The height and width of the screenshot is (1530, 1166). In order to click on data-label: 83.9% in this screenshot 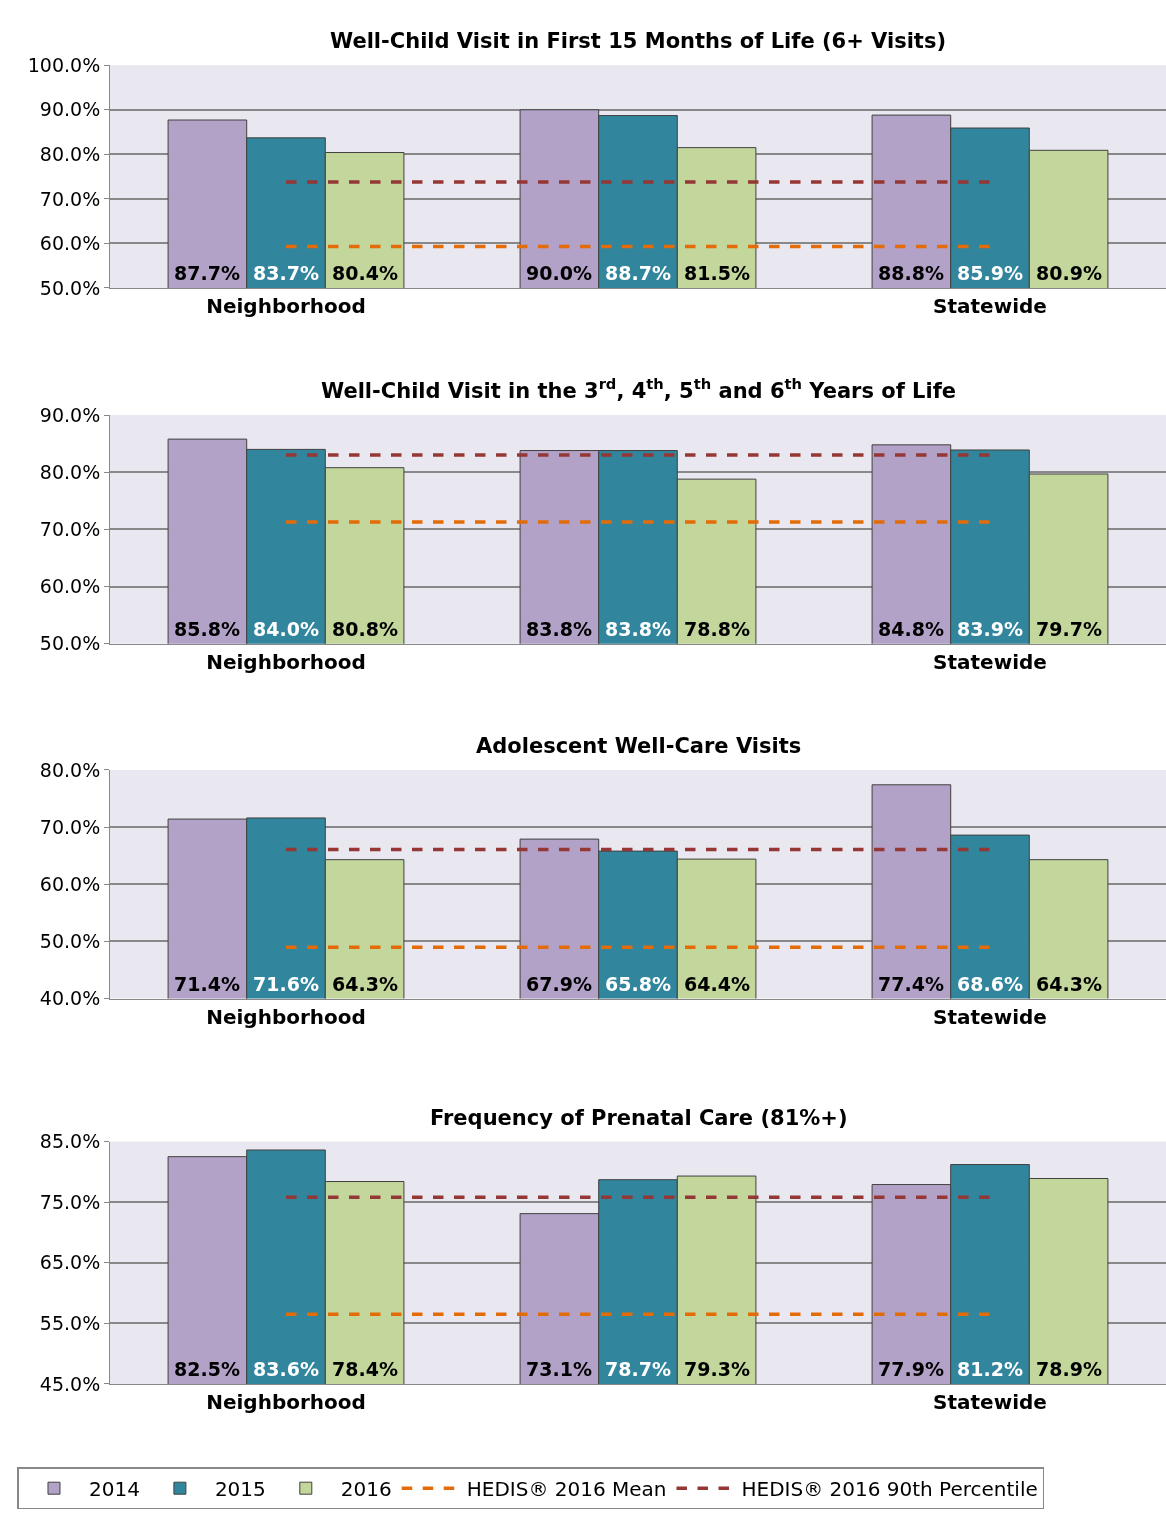, I will do `click(990, 629)`.